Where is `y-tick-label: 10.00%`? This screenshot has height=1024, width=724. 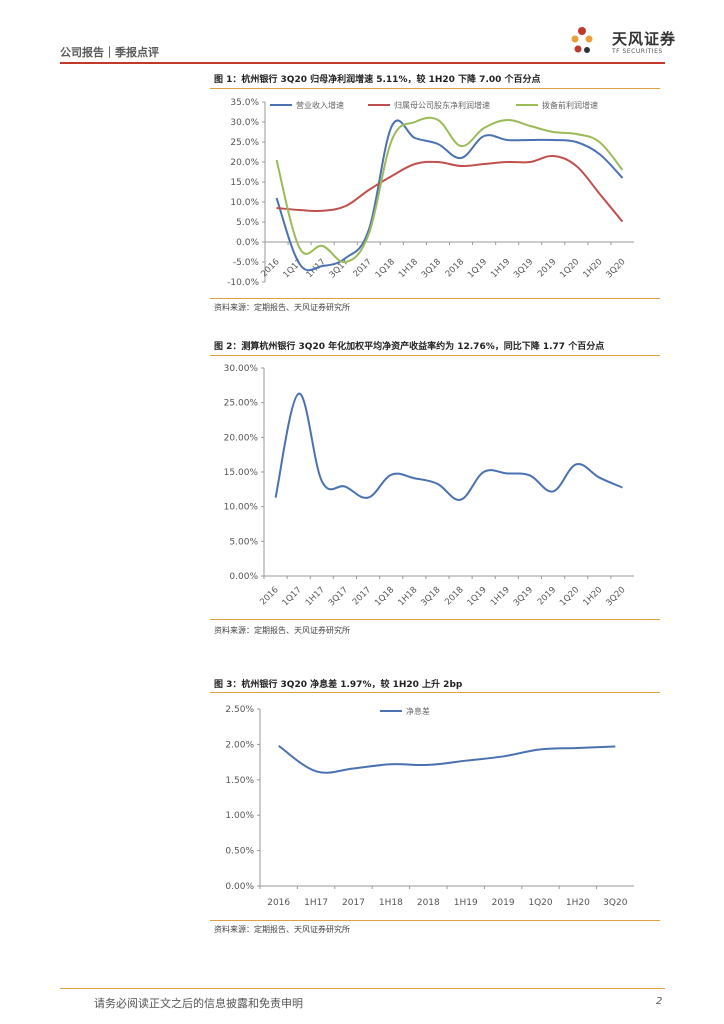
y-tick-label: 10.00% is located at coordinates (241, 508).